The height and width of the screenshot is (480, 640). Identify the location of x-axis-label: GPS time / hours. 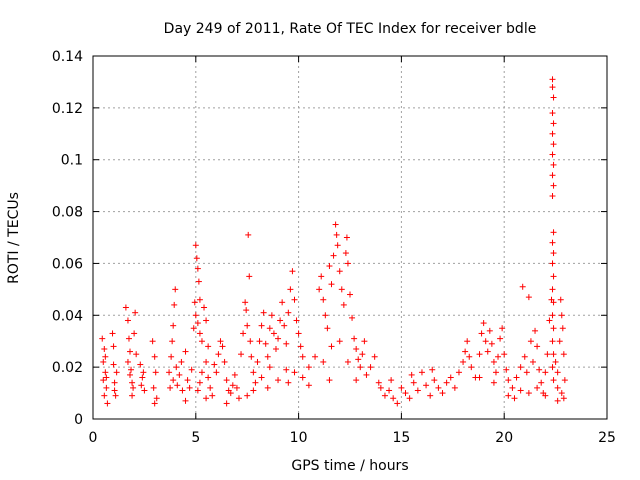
(349, 466).